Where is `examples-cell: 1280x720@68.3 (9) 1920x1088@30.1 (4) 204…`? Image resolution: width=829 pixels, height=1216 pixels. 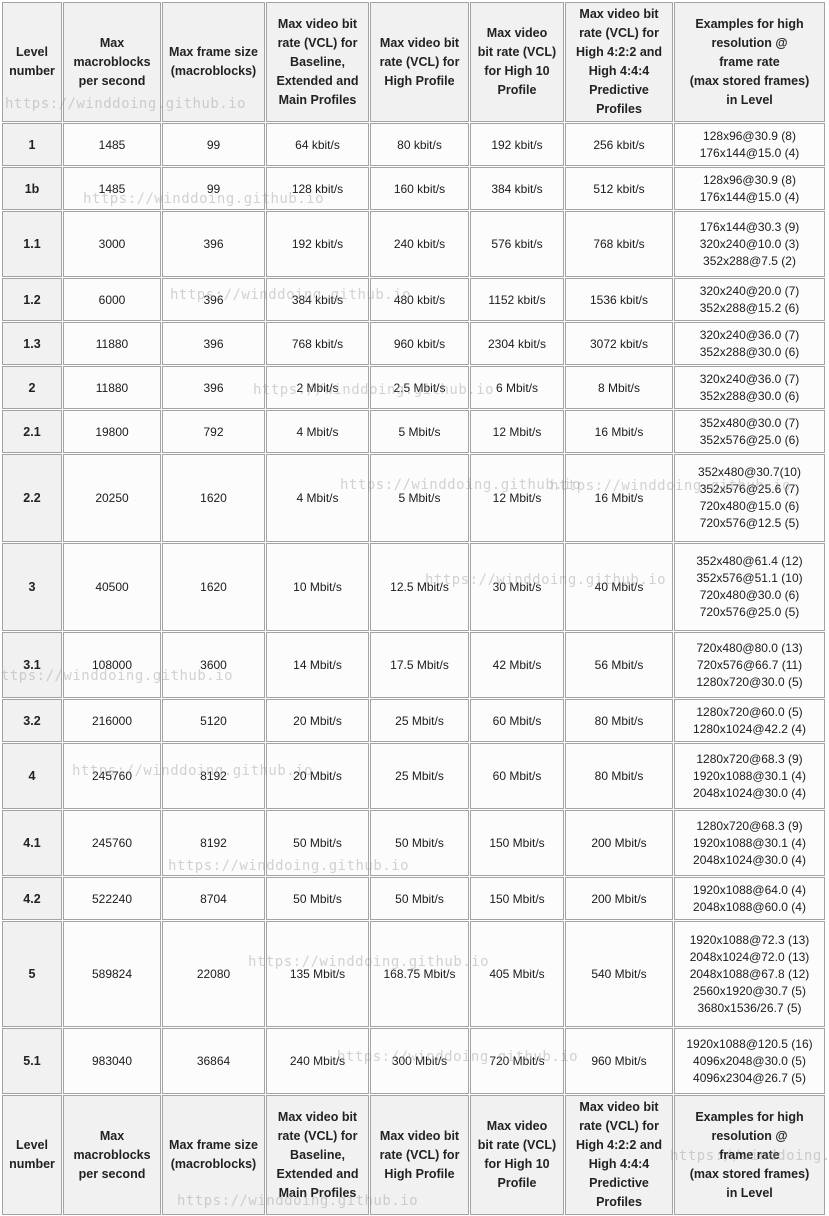
examples-cell: 1280x720@68.3 (9) 1920x1088@30.1 (4) 204… is located at coordinates (749, 843).